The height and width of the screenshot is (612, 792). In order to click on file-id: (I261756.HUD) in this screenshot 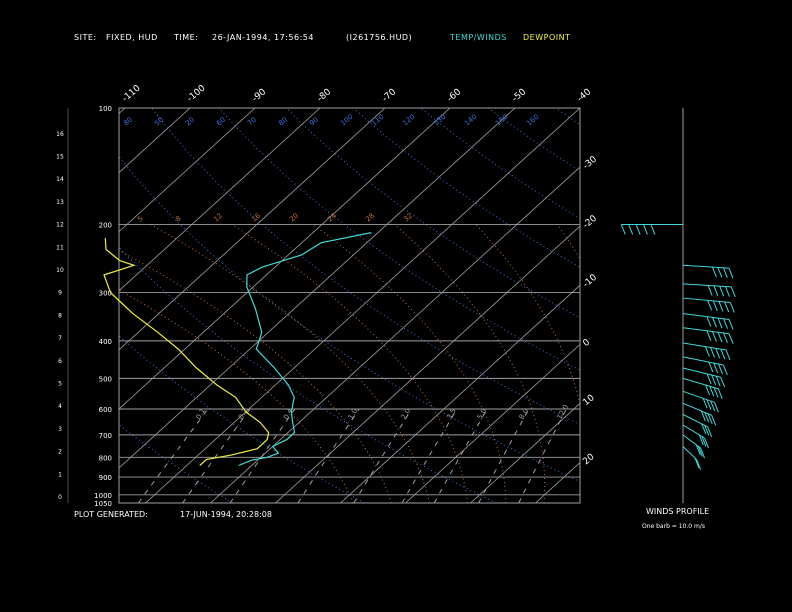, I will do `click(379, 37)`.